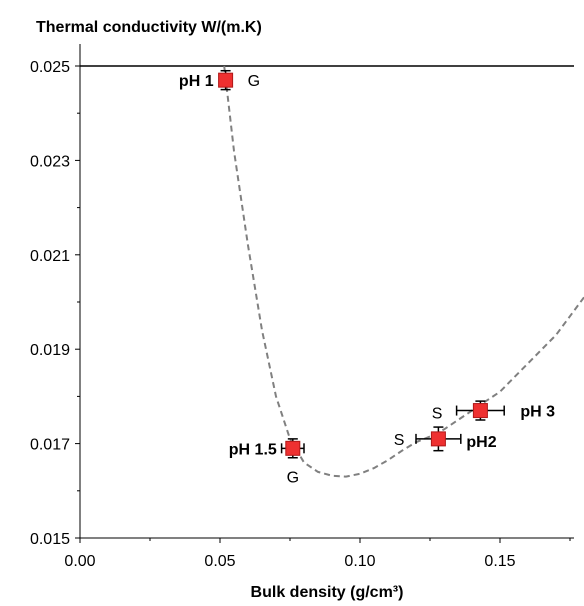  I want to click on point-label: pH 1.5, so click(253, 449).